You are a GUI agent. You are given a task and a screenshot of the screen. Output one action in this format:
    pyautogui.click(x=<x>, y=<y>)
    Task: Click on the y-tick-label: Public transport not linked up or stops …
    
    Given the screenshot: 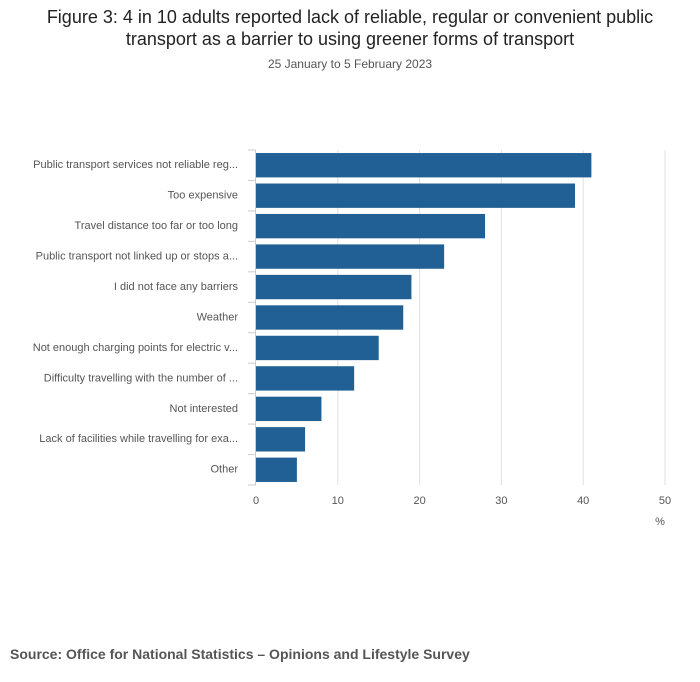 What is the action you would take?
    pyautogui.click(x=137, y=256)
    